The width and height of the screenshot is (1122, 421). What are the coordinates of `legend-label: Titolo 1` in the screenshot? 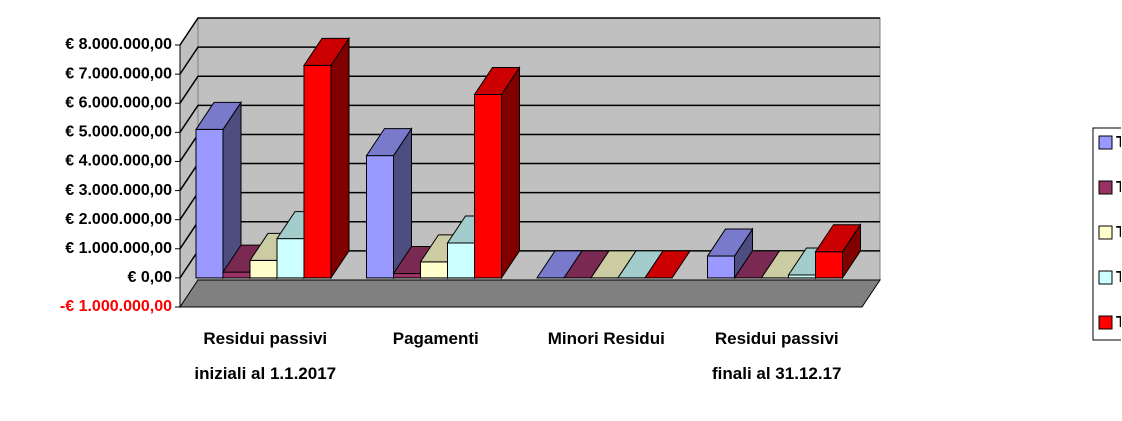 It's located at (1119, 142).